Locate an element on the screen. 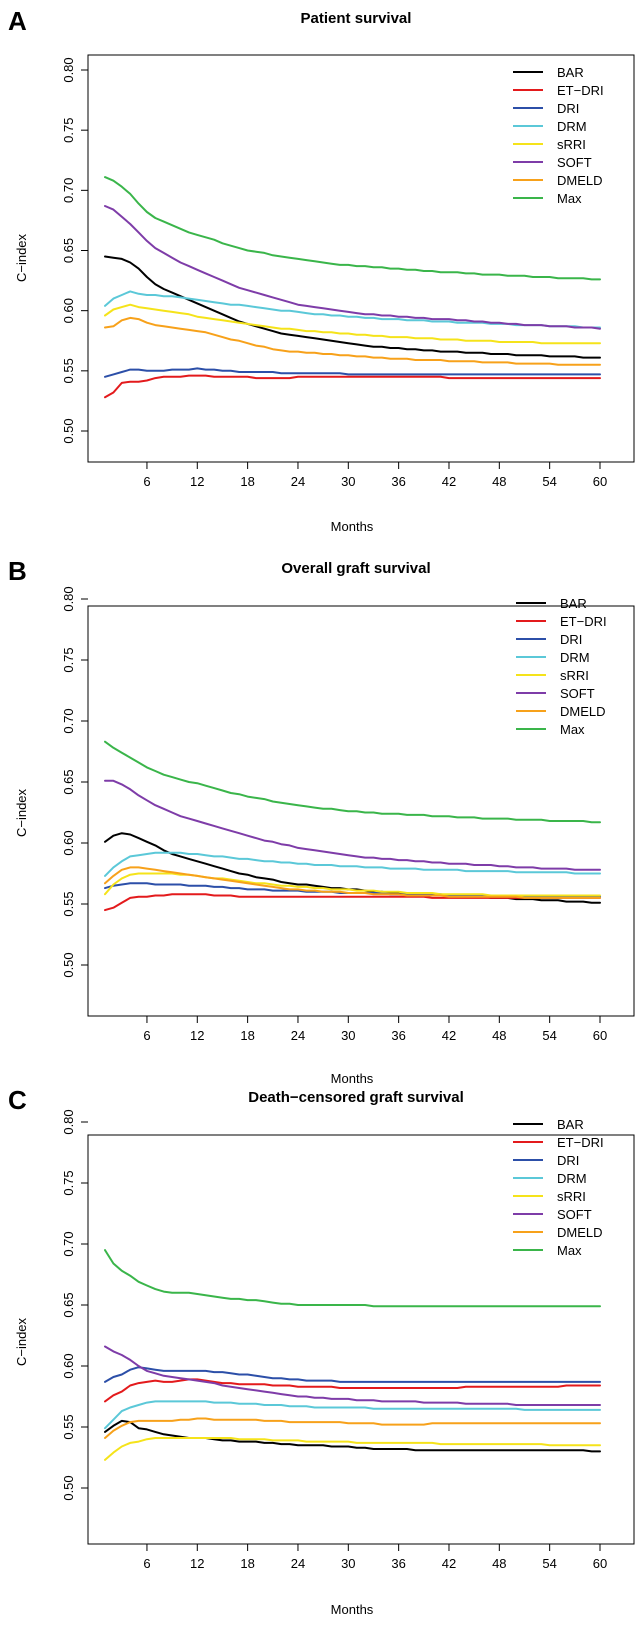 The width and height of the screenshot is (635, 1628). chart-title: Death−censored graft survival is located at coordinates (356, 1097).